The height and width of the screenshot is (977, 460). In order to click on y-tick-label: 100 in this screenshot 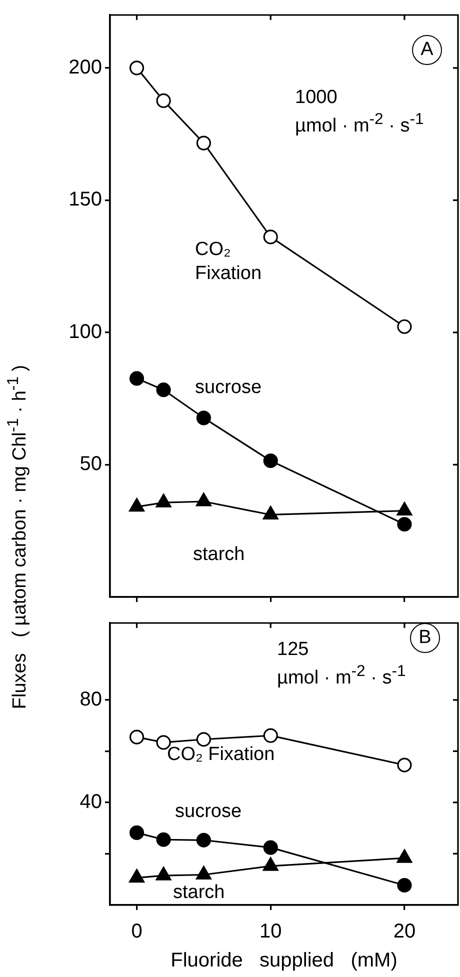, I will do `click(85, 331)`.